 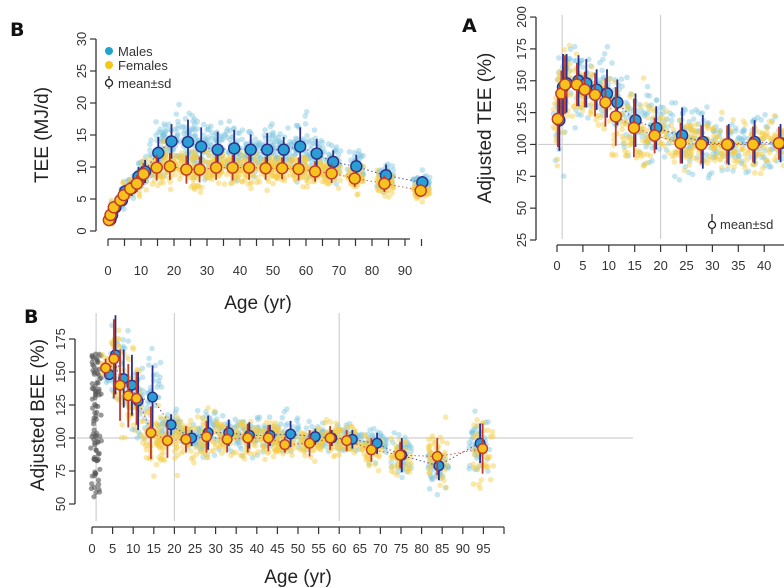 What do you see at coordinates (306, 270) in the screenshot?
I see `x-tick-label: 60` at bounding box center [306, 270].